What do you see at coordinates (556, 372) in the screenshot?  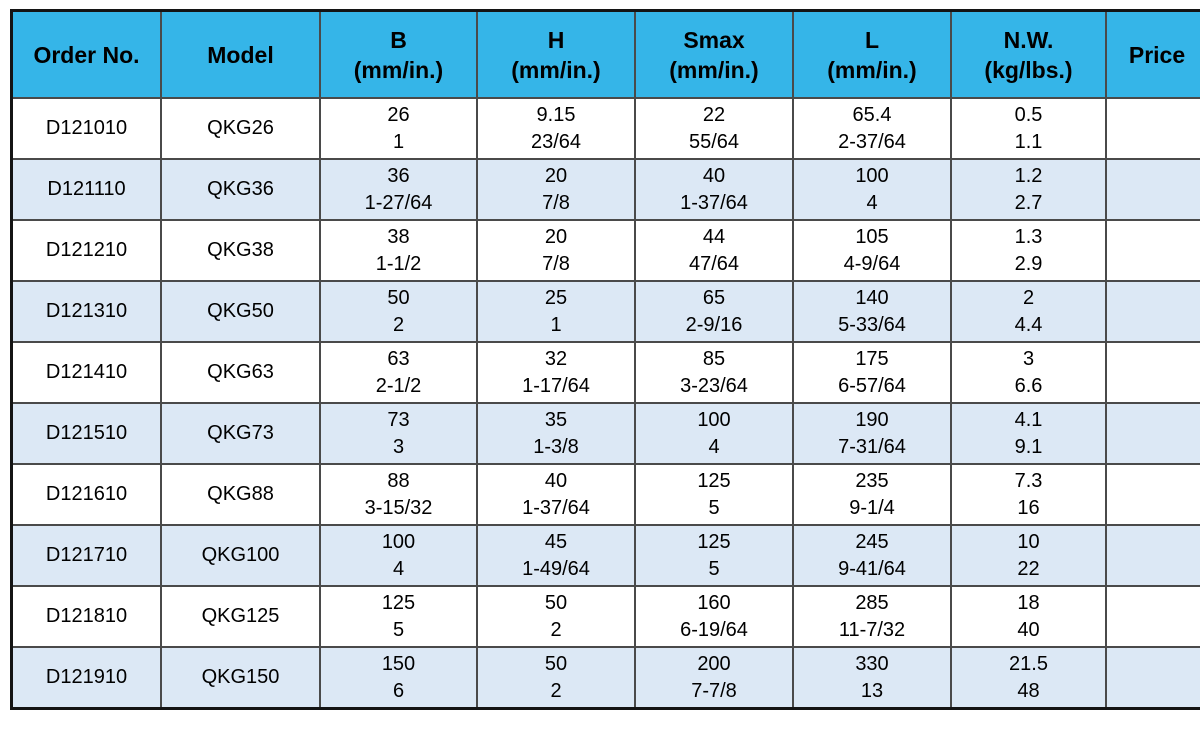 I see `h-cell: 32 1-17/64` at bounding box center [556, 372].